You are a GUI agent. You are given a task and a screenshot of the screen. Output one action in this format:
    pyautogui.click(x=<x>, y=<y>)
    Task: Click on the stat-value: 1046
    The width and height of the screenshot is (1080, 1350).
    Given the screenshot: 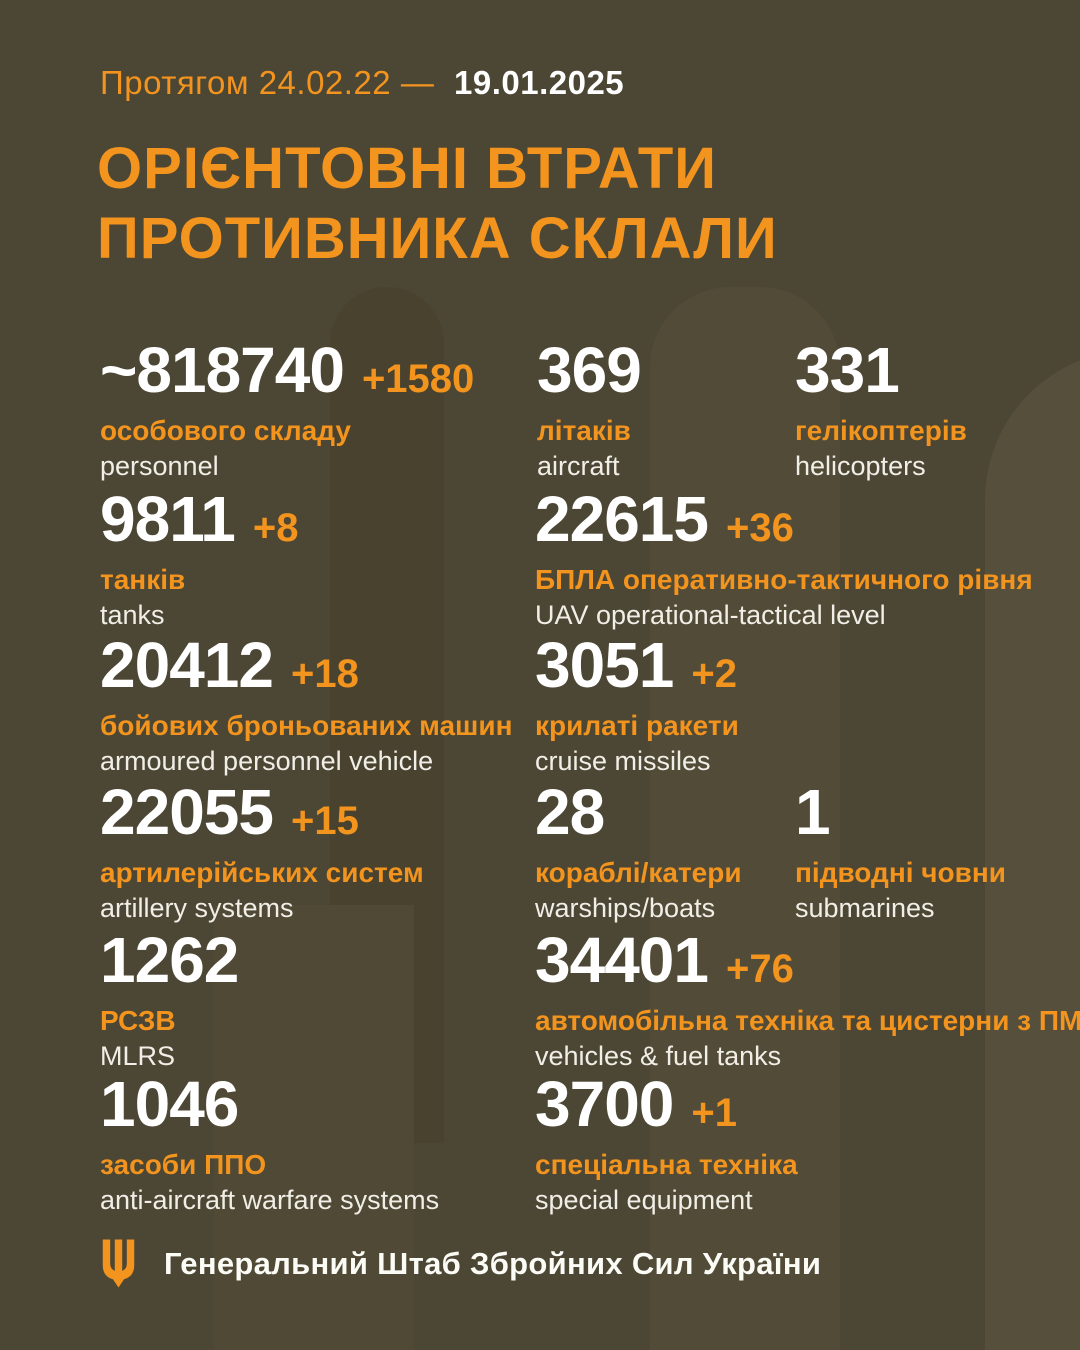 What is the action you would take?
    pyautogui.click(x=169, y=1104)
    